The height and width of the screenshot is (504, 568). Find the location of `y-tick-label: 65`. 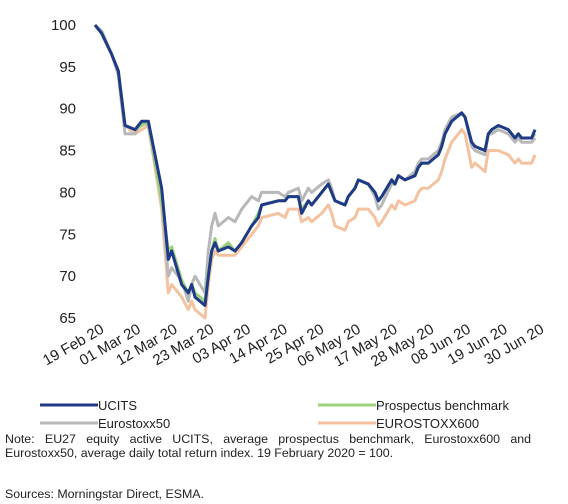

y-tick-label: 65 is located at coordinates (67, 318).